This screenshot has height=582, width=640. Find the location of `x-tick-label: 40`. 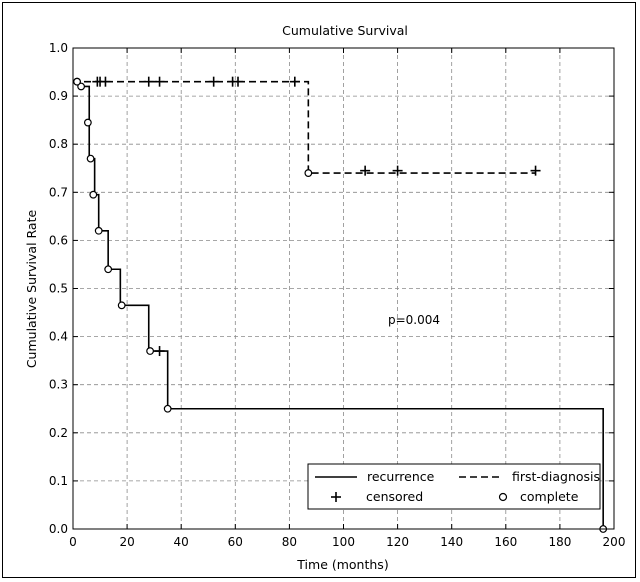

x-tick-label: 40 is located at coordinates (181, 542).